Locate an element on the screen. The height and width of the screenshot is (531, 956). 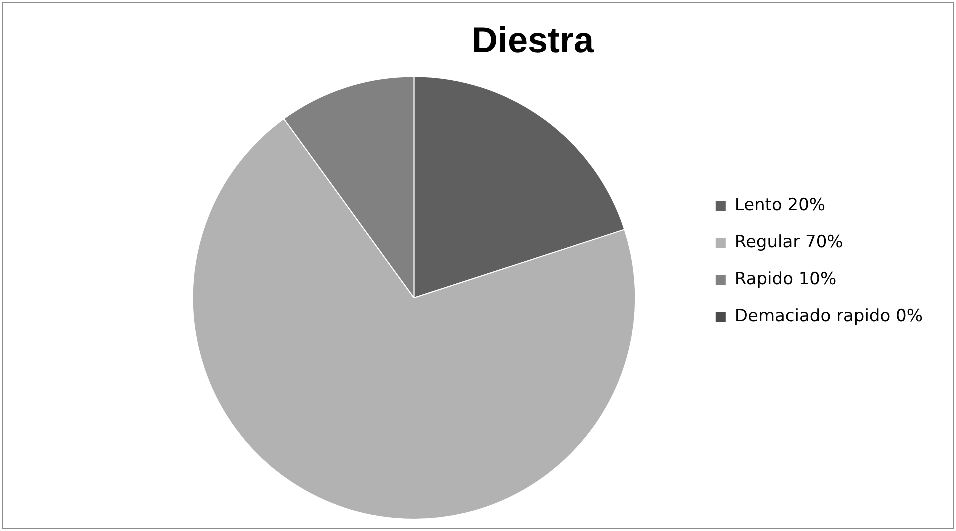
chart-title: Diestra is located at coordinates (534, 40).